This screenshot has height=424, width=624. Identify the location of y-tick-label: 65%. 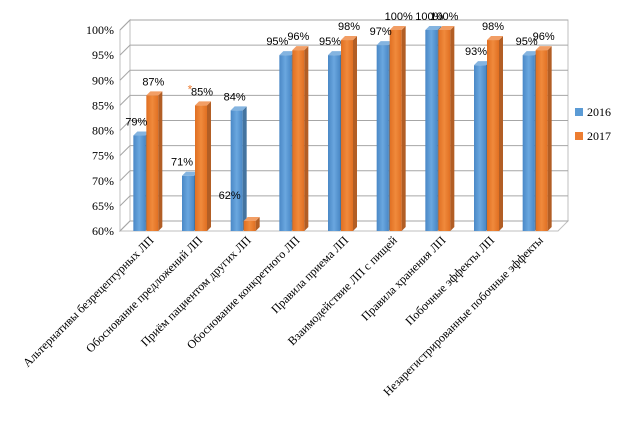
(103, 206).